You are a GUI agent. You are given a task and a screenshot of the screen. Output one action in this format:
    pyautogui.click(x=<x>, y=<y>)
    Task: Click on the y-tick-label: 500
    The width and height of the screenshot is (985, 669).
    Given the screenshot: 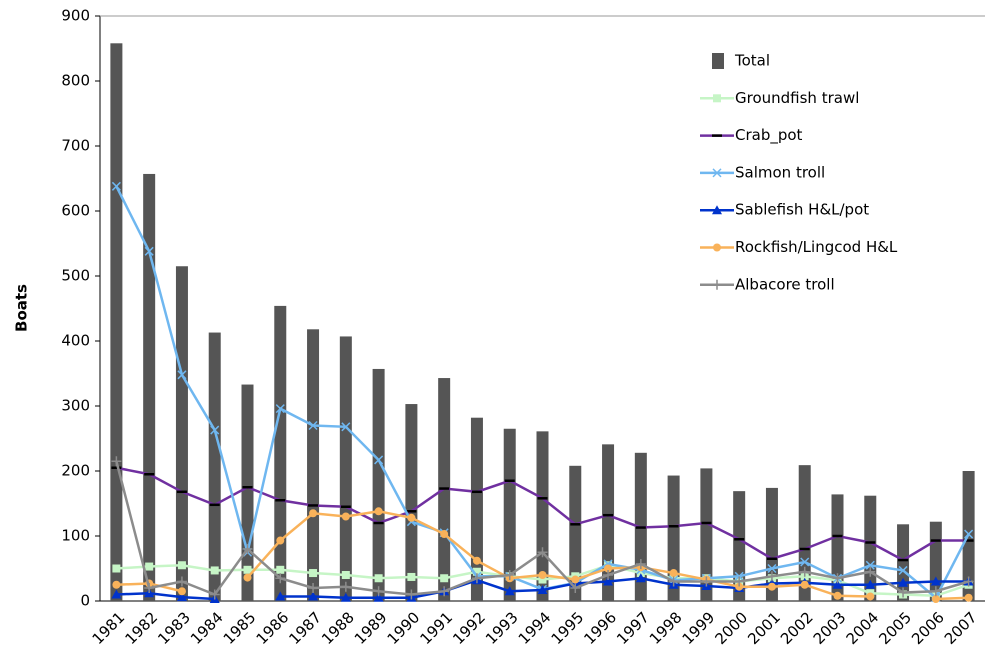 What is the action you would take?
    pyautogui.click(x=75, y=276)
    